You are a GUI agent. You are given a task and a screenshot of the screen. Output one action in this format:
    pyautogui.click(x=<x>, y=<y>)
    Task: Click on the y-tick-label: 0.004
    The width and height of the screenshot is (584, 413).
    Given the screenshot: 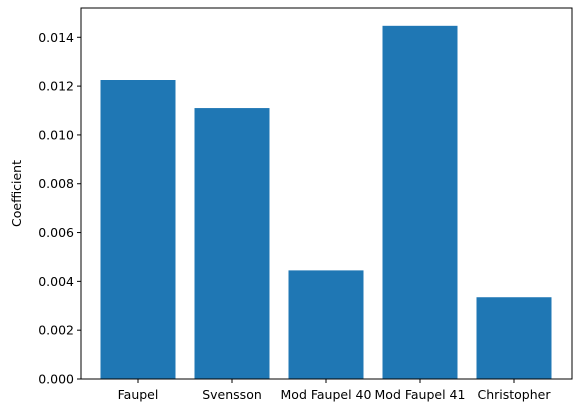 What is the action you would take?
    pyautogui.click(x=56, y=281)
    